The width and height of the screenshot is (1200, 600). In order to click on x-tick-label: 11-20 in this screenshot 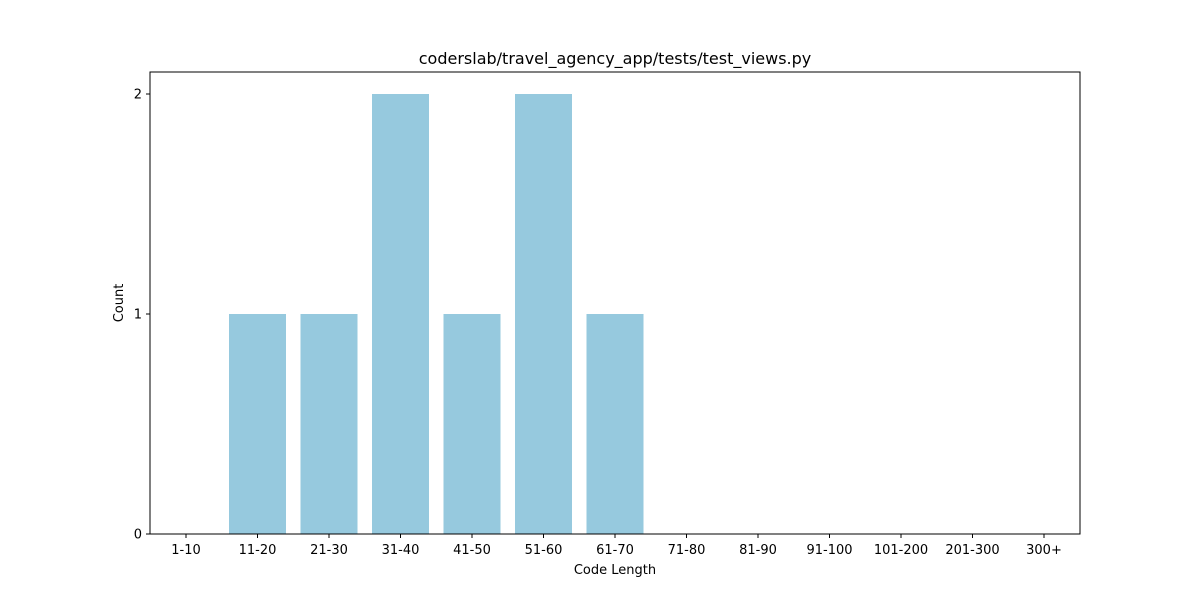, I will do `click(258, 550)`.